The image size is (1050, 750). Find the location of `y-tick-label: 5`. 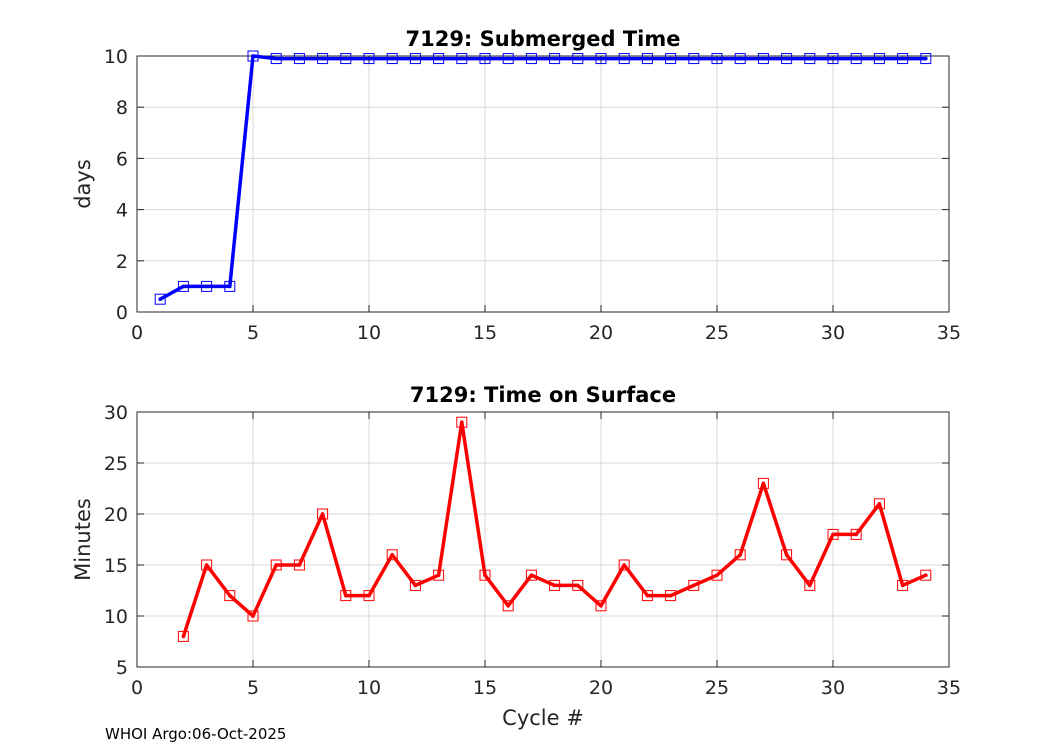

y-tick-label: 5 is located at coordinates (122, 668).